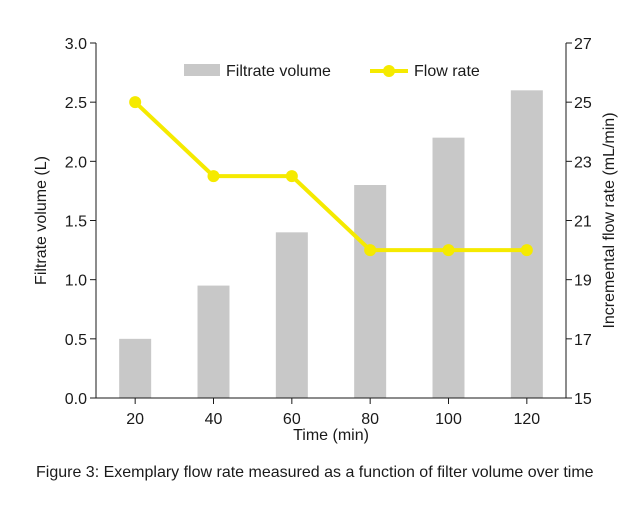 Image resolution: width=638 pixels, height=519 pixels. I want to click on x-tick-label: 40, so click(214, 419).